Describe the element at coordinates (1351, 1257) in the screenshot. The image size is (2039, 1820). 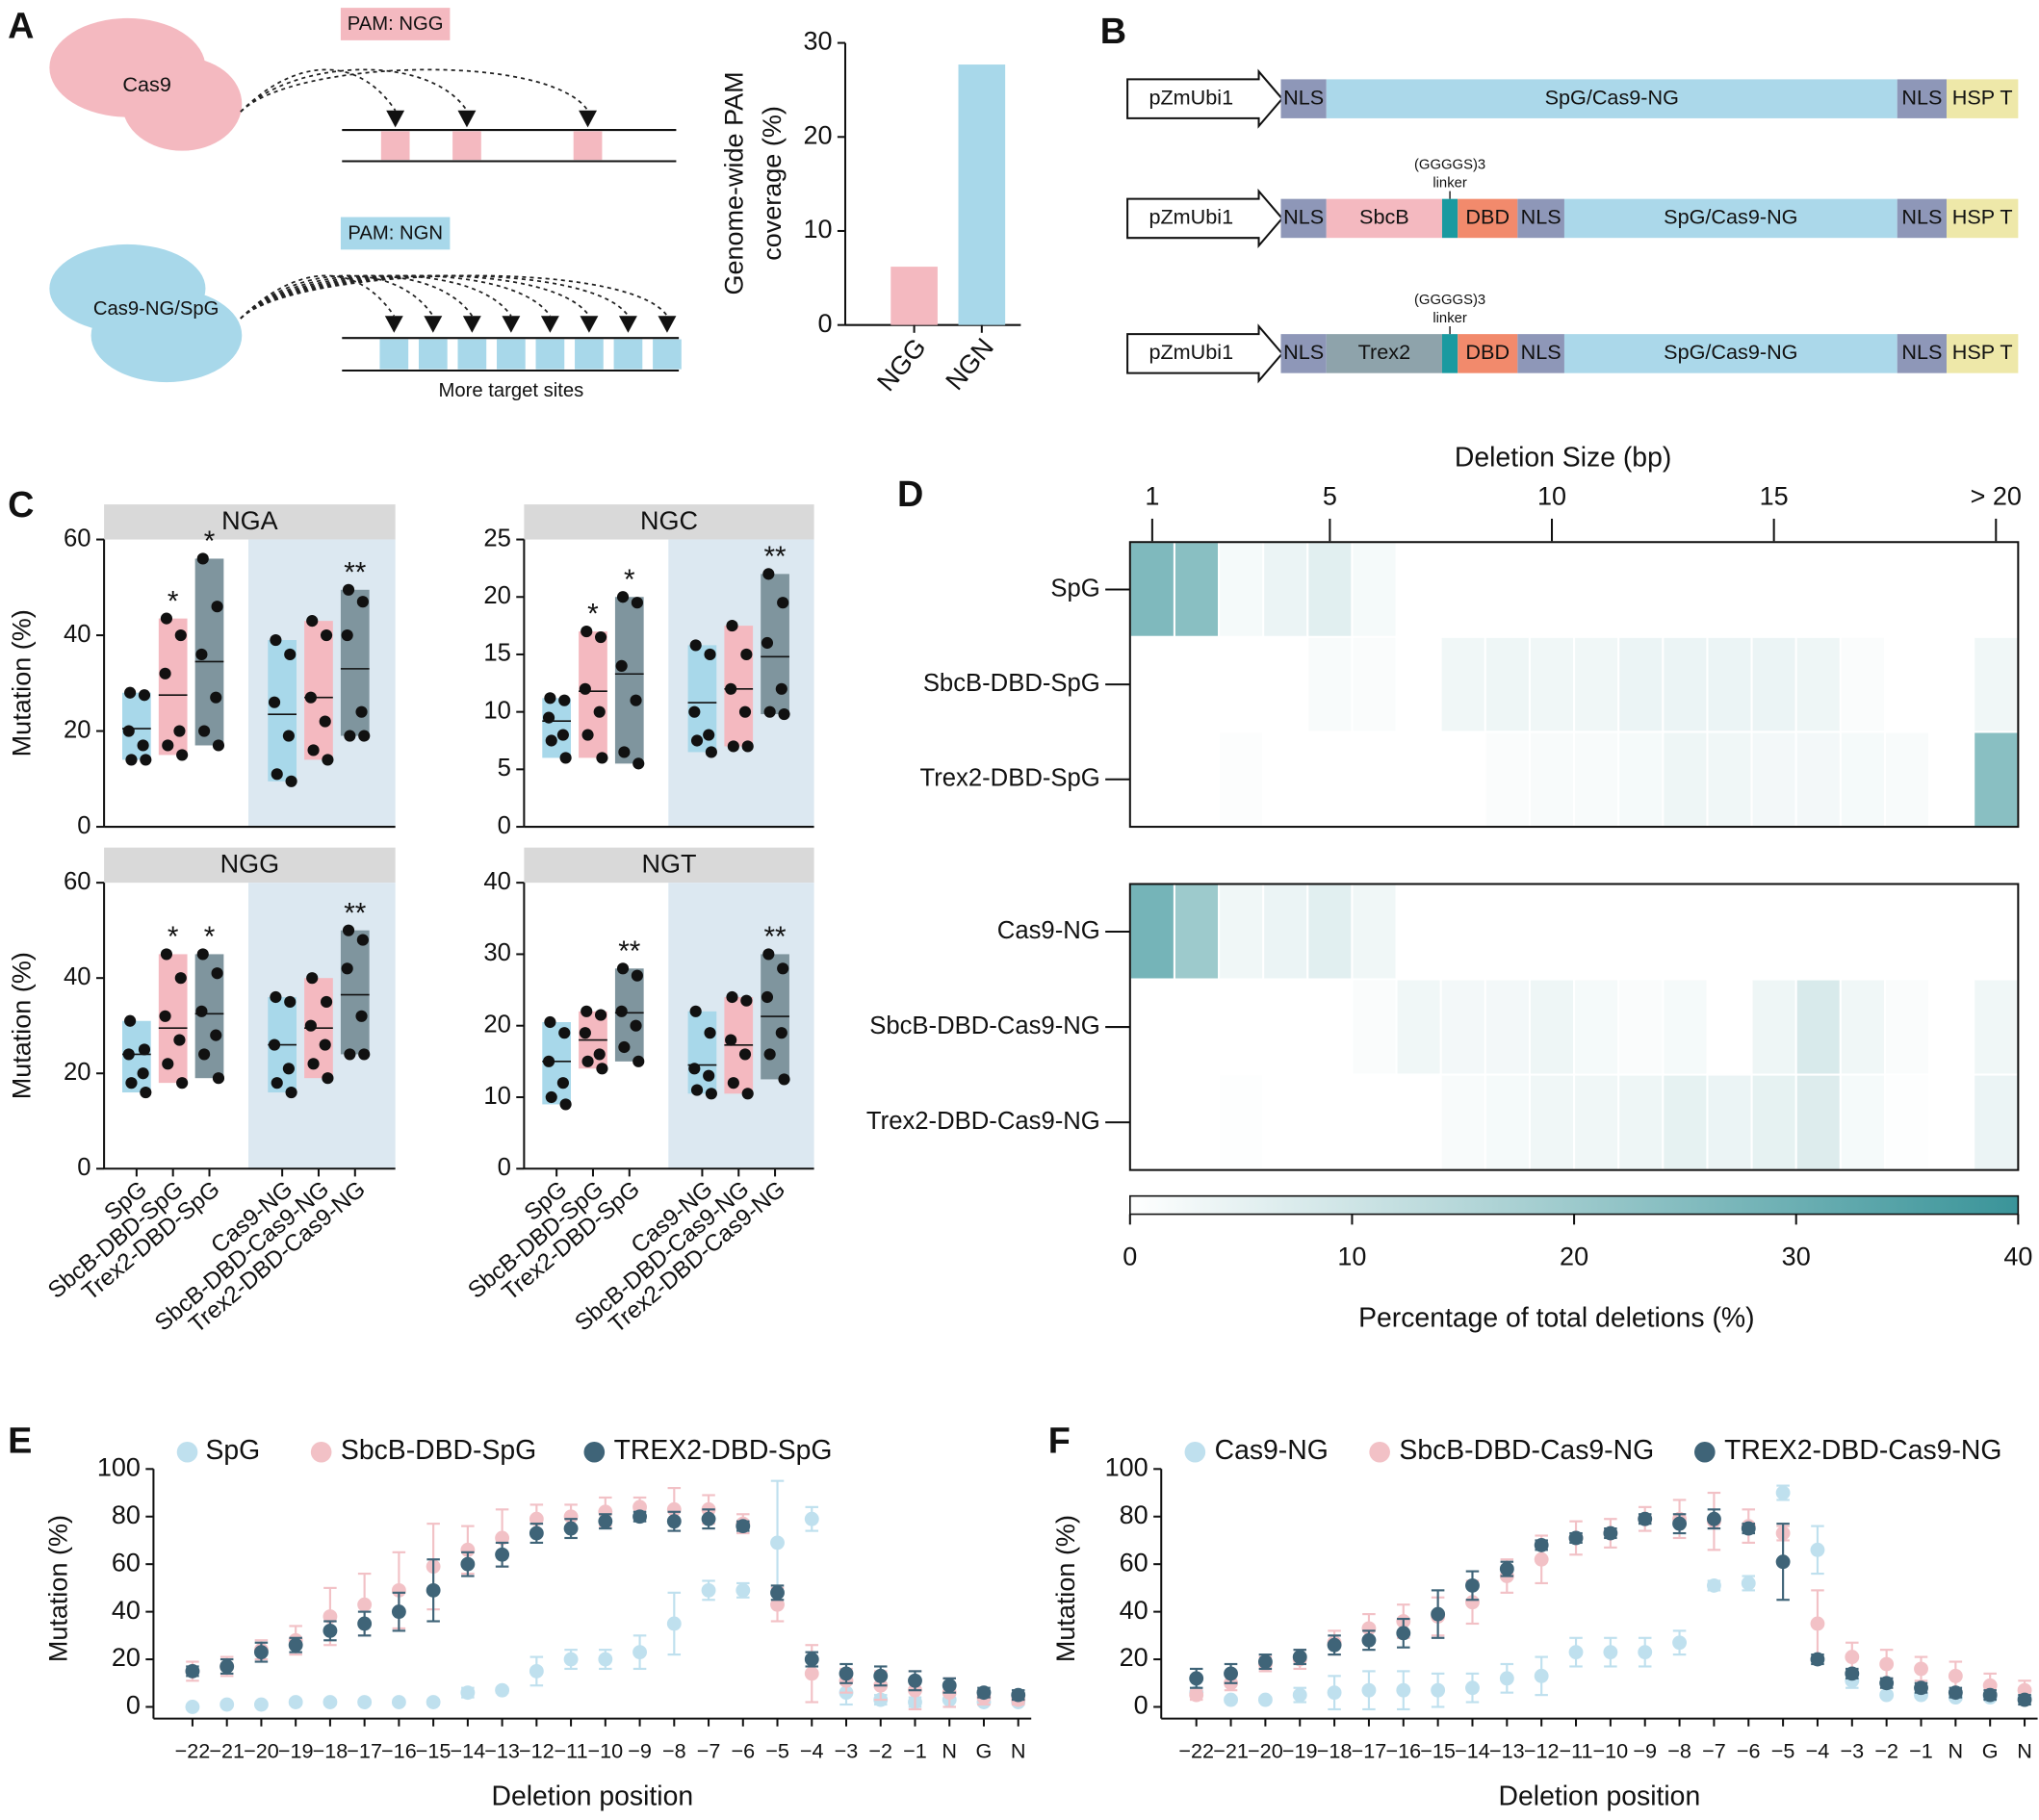
I see `colorbar-tick-label: 10` at that location.